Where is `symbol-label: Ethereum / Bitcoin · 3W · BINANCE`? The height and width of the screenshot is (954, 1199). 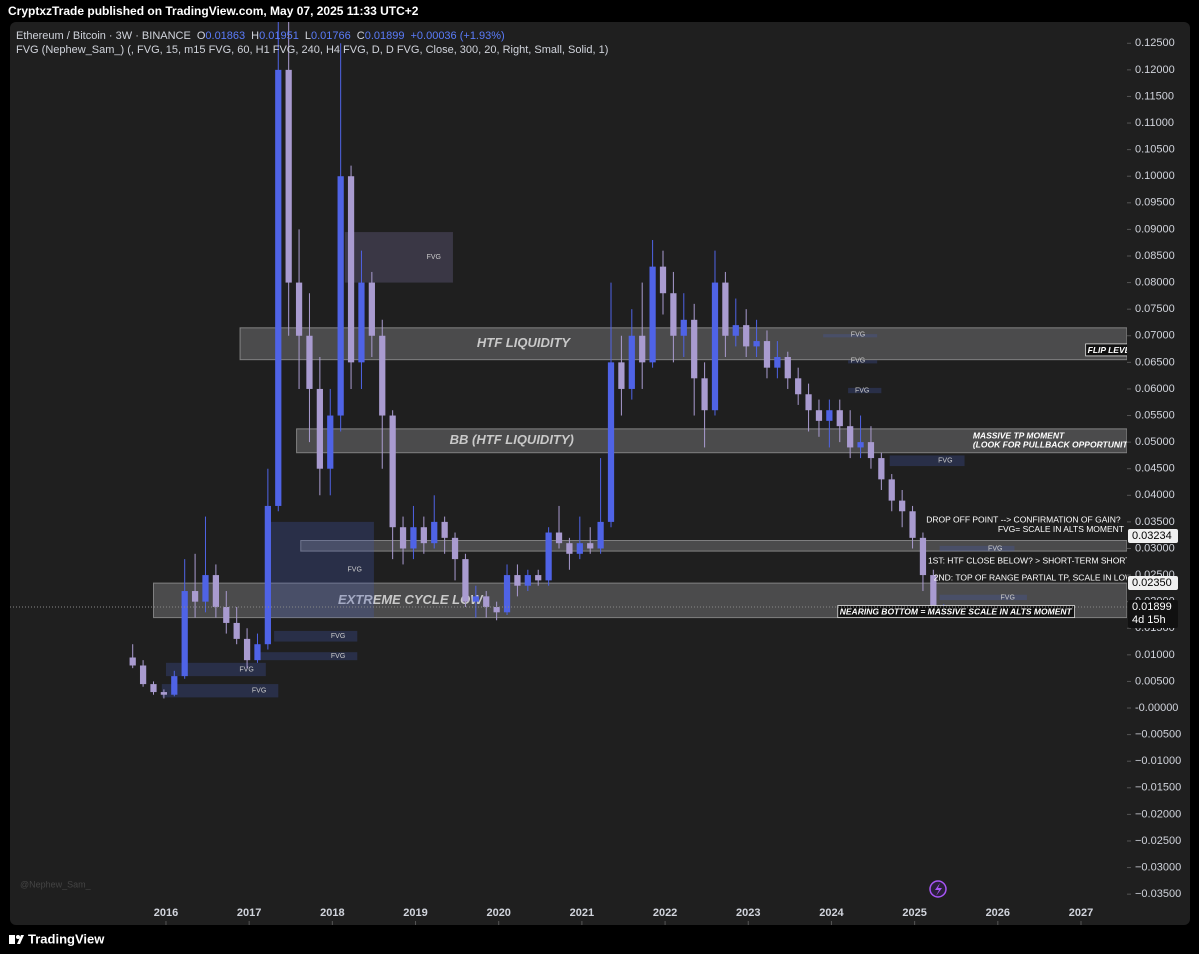
symbol-label: Ethereum / Bitcoin · 3W · BINANCE is located at coordinates (103, 36).